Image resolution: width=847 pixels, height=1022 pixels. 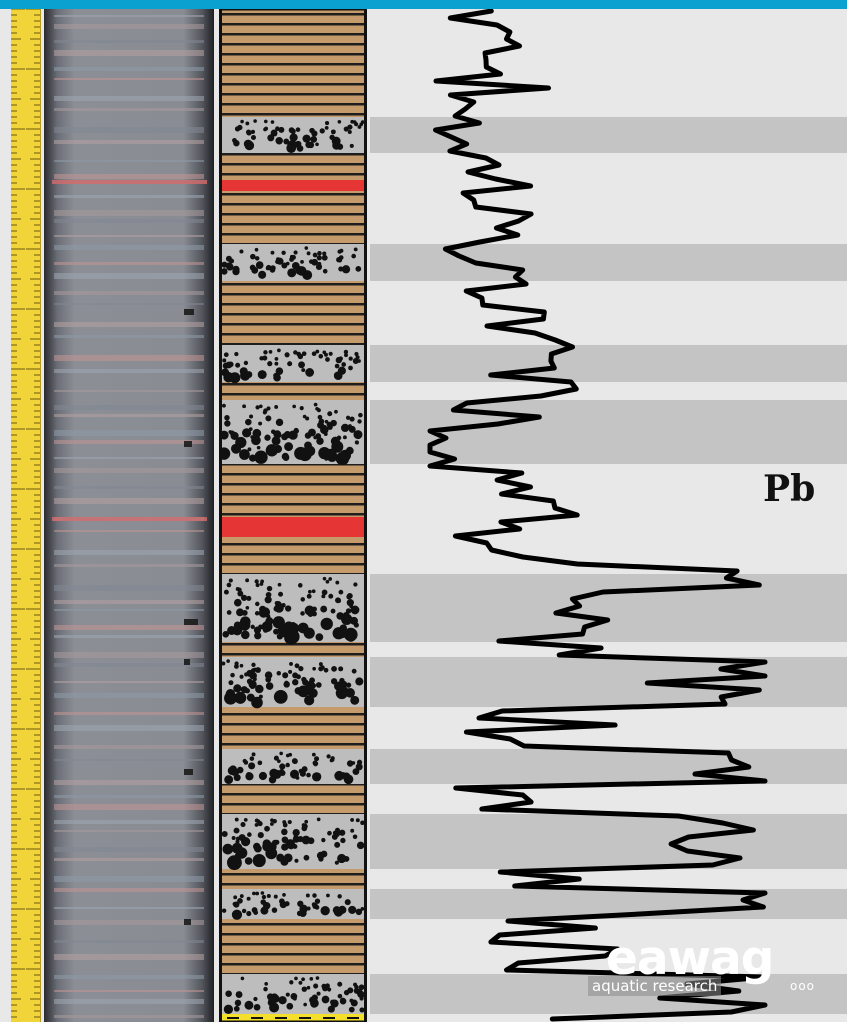 I want to click on logo-wordmark: eawag, so click(x=690, y=958).